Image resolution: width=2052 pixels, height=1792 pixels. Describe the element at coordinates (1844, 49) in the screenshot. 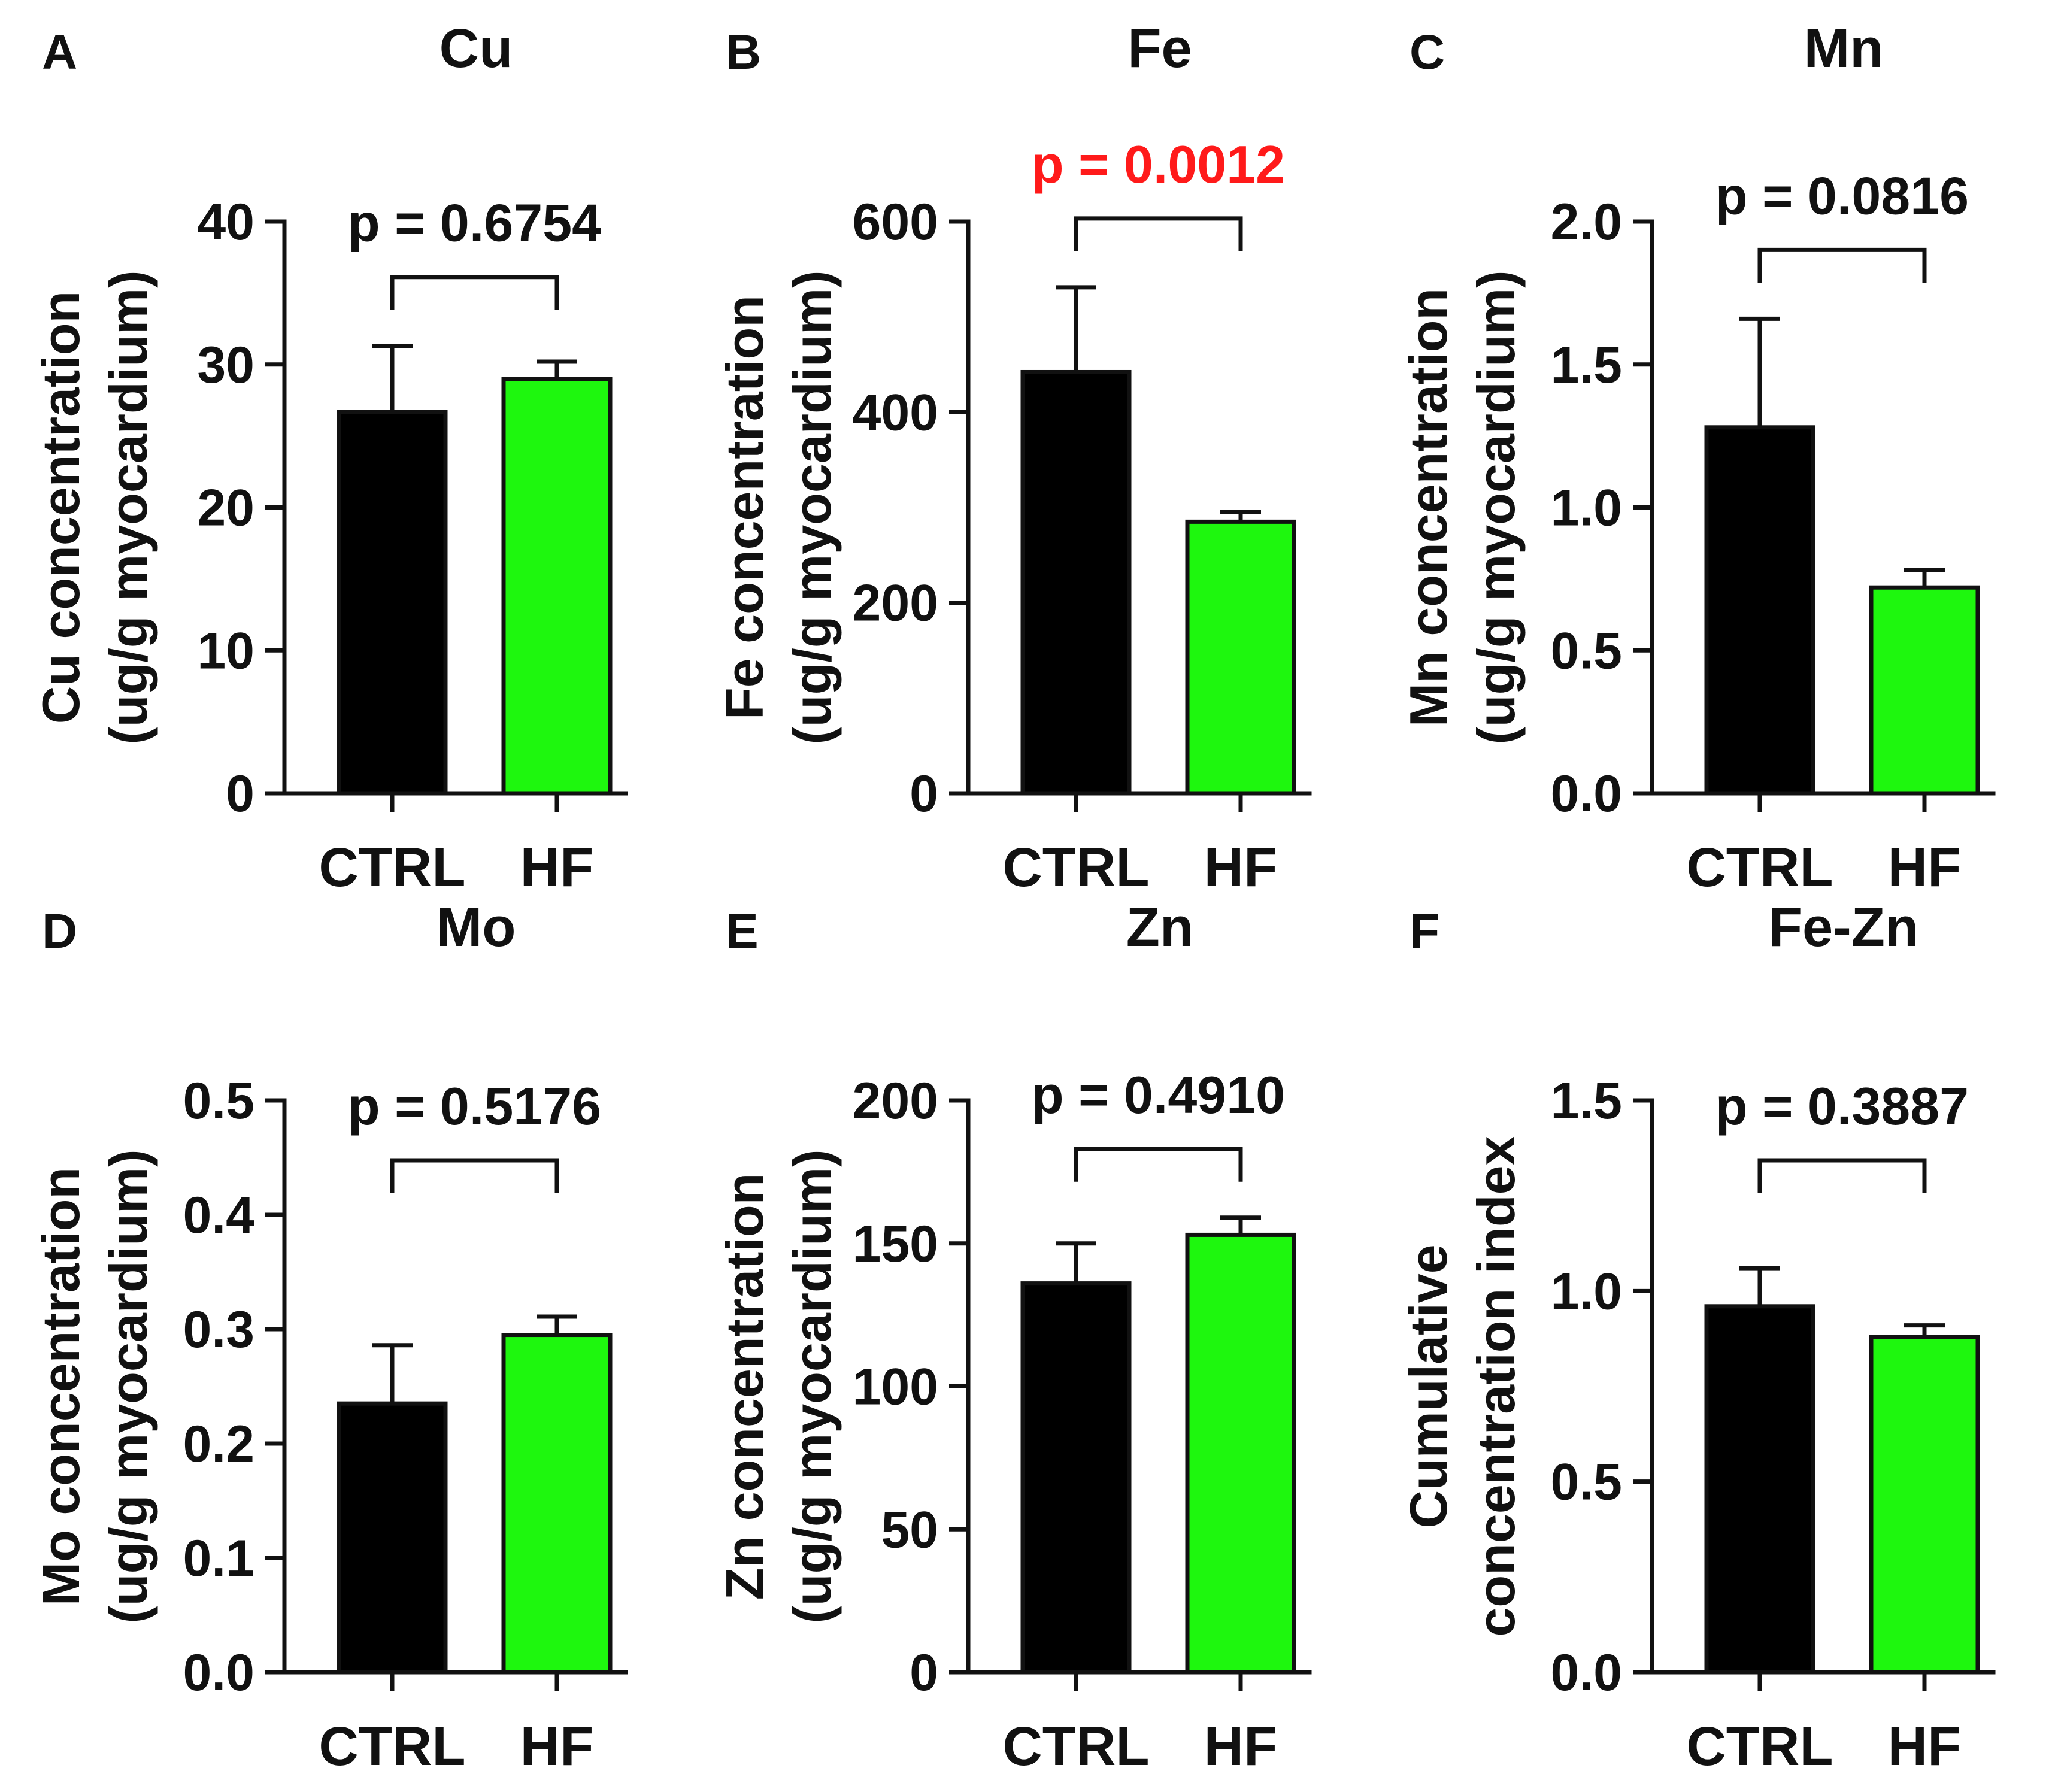

I see `chart-title: Mn` at that location.